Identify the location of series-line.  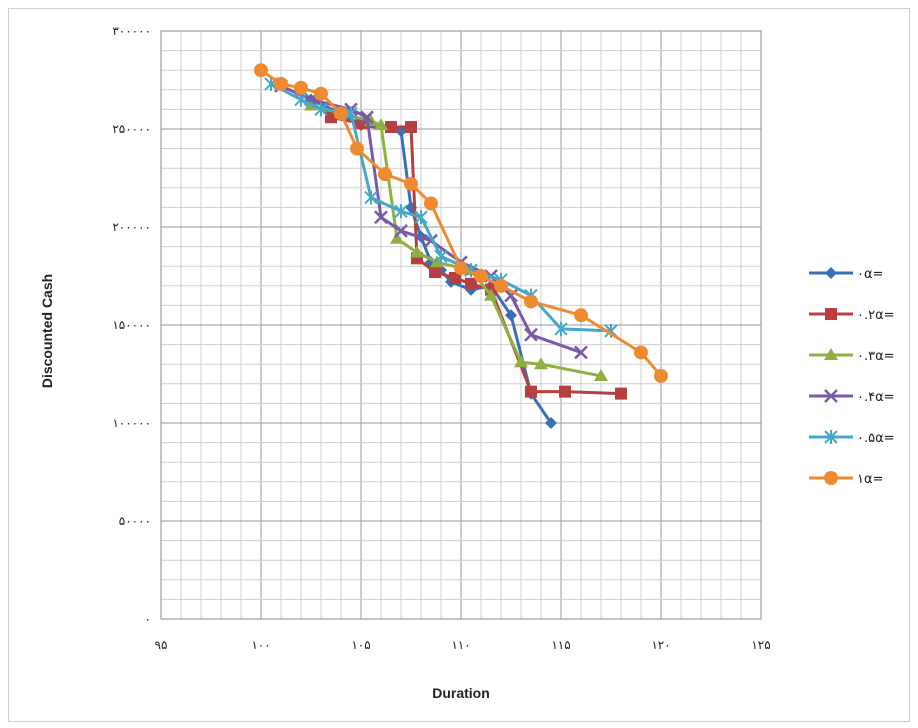
(431, 219).